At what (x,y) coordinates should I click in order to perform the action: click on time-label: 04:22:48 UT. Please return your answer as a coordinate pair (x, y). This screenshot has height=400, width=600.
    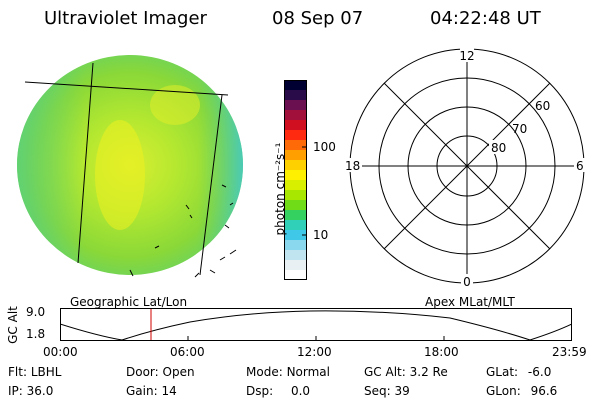
    Looking at the image, I should click on (485, 18).